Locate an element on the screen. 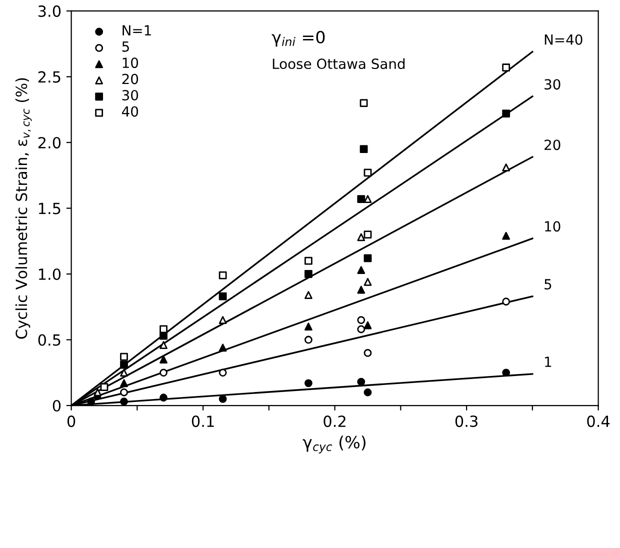 Image resolution: width=620 pixels, height=548 pixels. series-label: 10 is located at coordinates (552, 226).